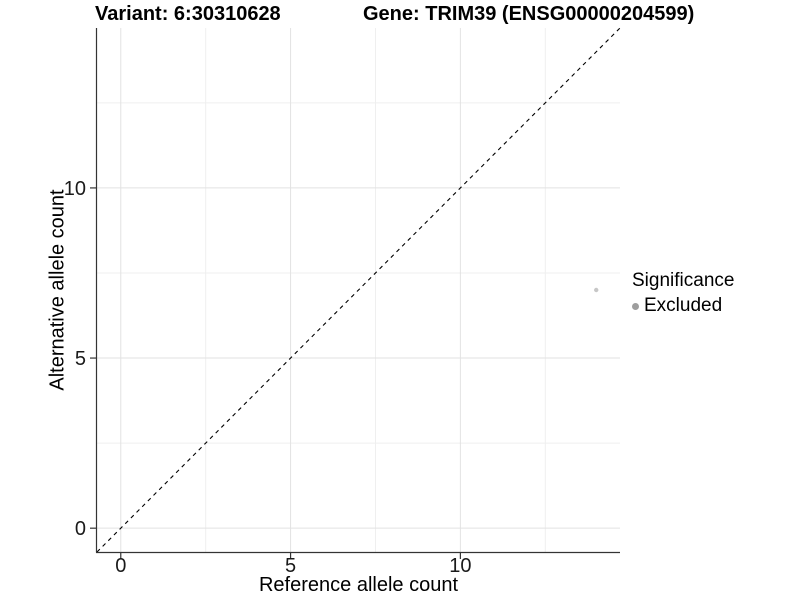 This screenshot has width=800, height=600. What do you see at coordinates (596, 290) in the screenshot?
I see `data-points` at bounding box center [596, 290].